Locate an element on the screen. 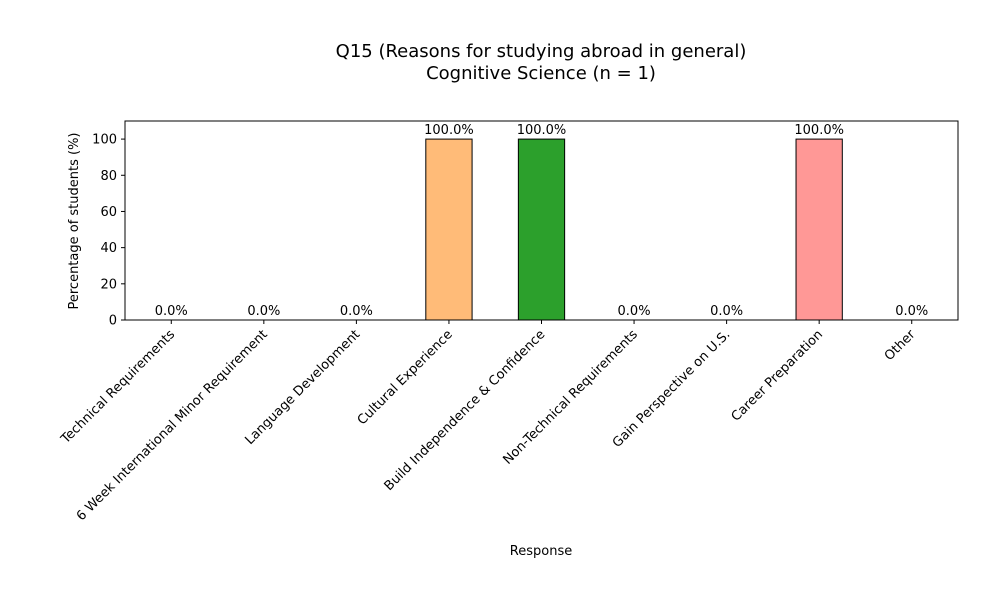 The width and height of the screenshot is (1000, 600). y-tick-label: 20 is located at coordinates (108, 284).